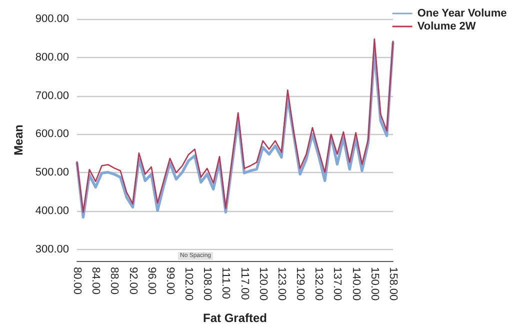  Describe the element at coordinates (281, 284) in the screenshot. I see `x-tick-label: 123.00` at that location.